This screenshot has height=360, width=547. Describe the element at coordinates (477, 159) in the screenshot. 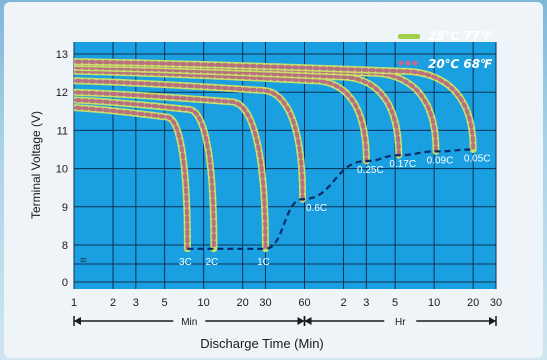

I see `rate-label-0.05C: 0.05C` at that location.